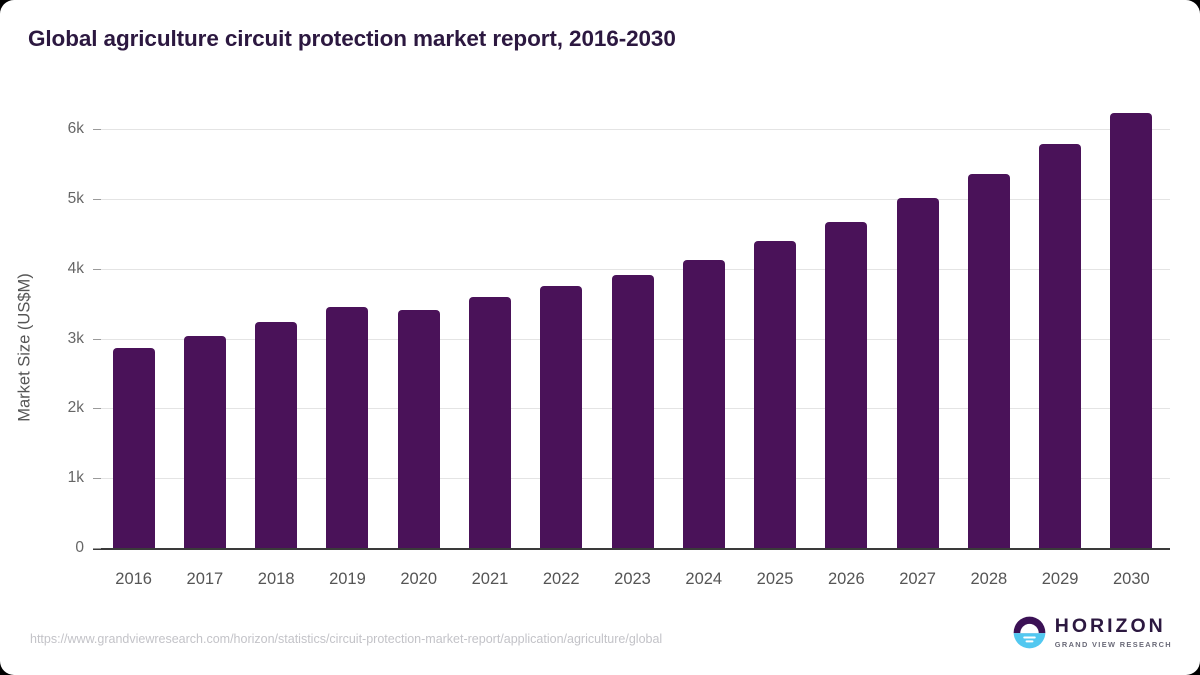 Image resolution: width=1200 pixels, height=675 pixels. Describe the element at coordinates (79, 547) in the screenshot. I see `y-tick-label: 0` at that location.